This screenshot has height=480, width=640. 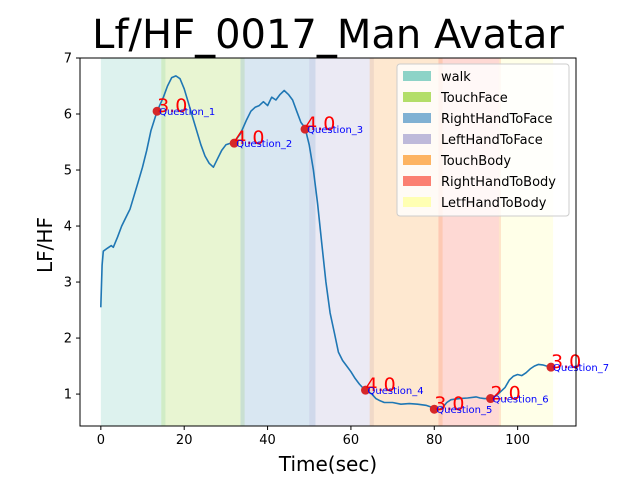 I want to click on x-tick-label: 100, so click(x=517, y=440).